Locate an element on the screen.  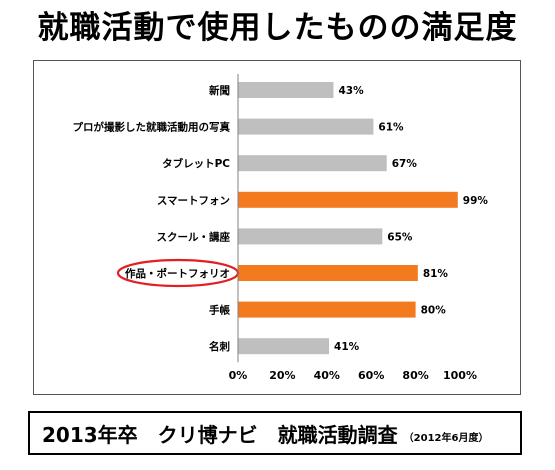
value-label: 99% is located at coordinates (476, 201).